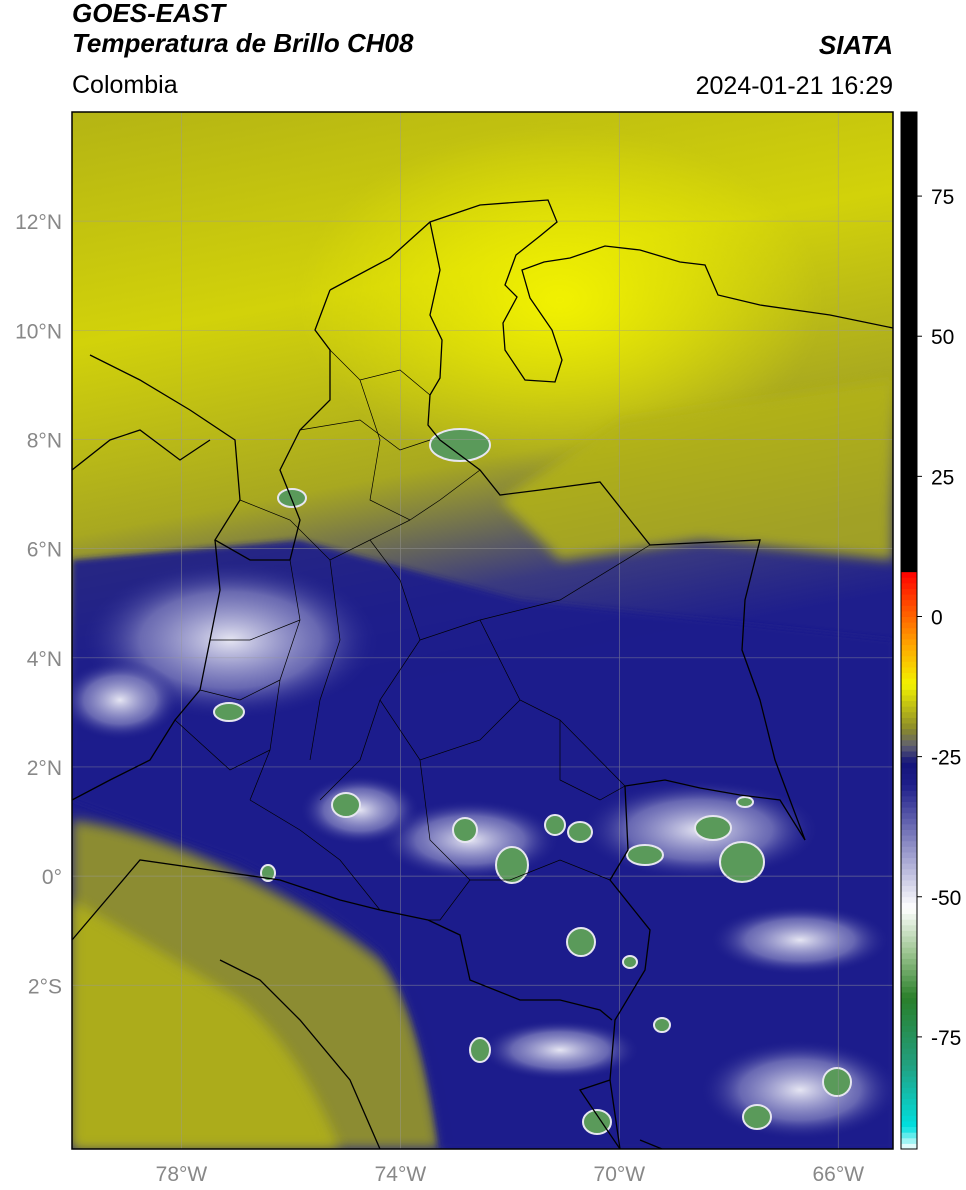  I want to click on colorbar-label: 25, so click(942, 477).